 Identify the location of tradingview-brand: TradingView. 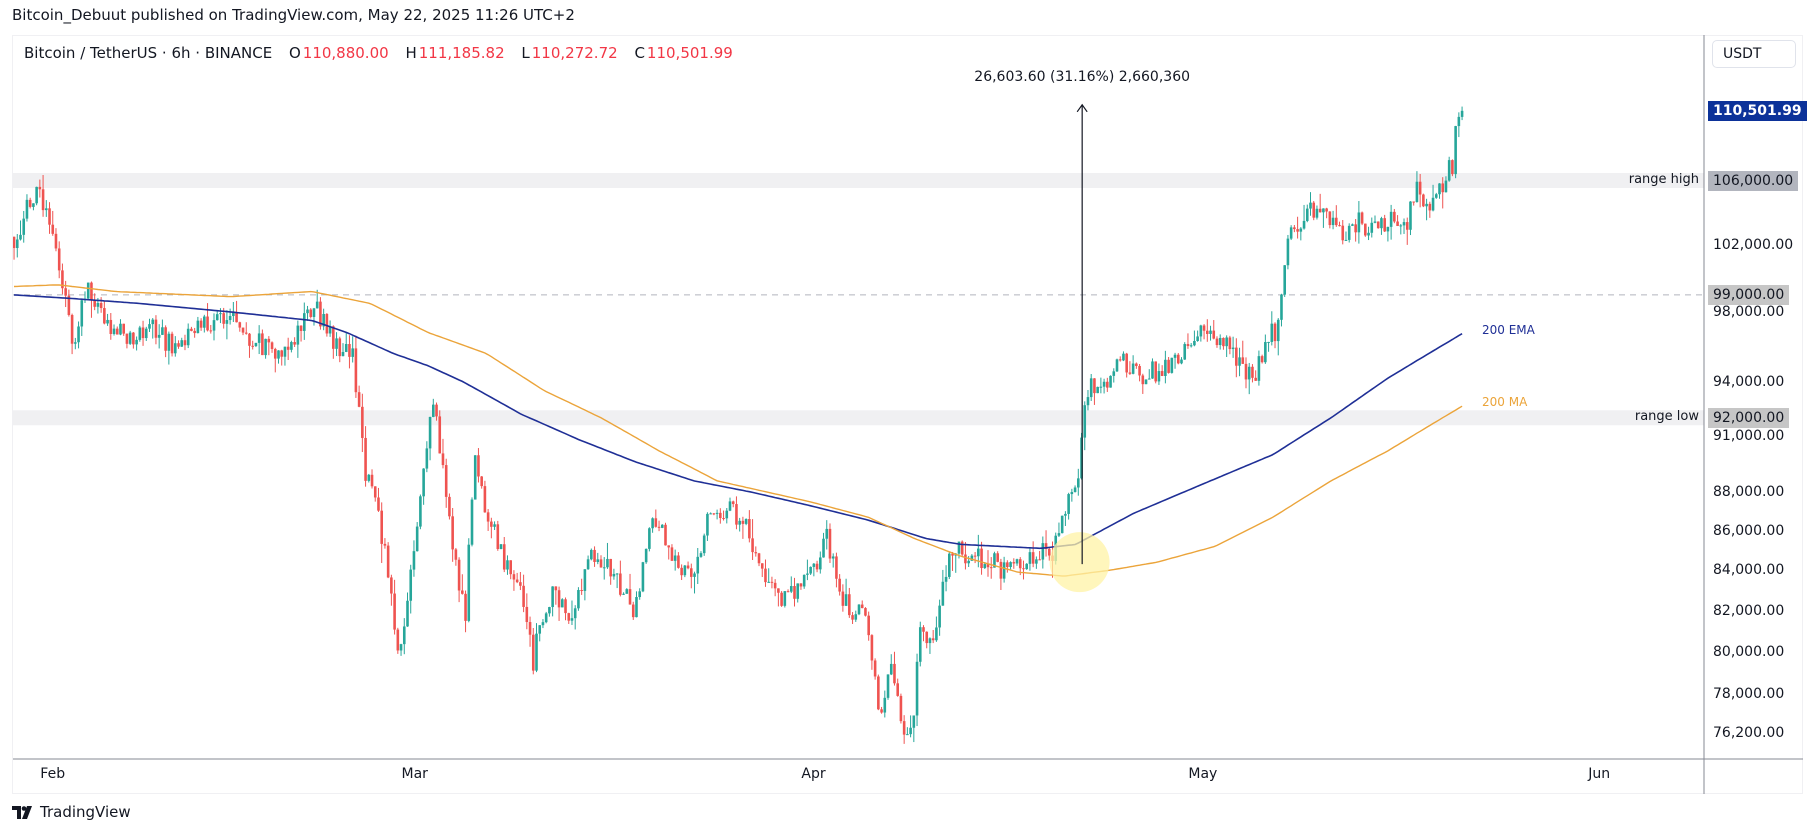
(71, 812).